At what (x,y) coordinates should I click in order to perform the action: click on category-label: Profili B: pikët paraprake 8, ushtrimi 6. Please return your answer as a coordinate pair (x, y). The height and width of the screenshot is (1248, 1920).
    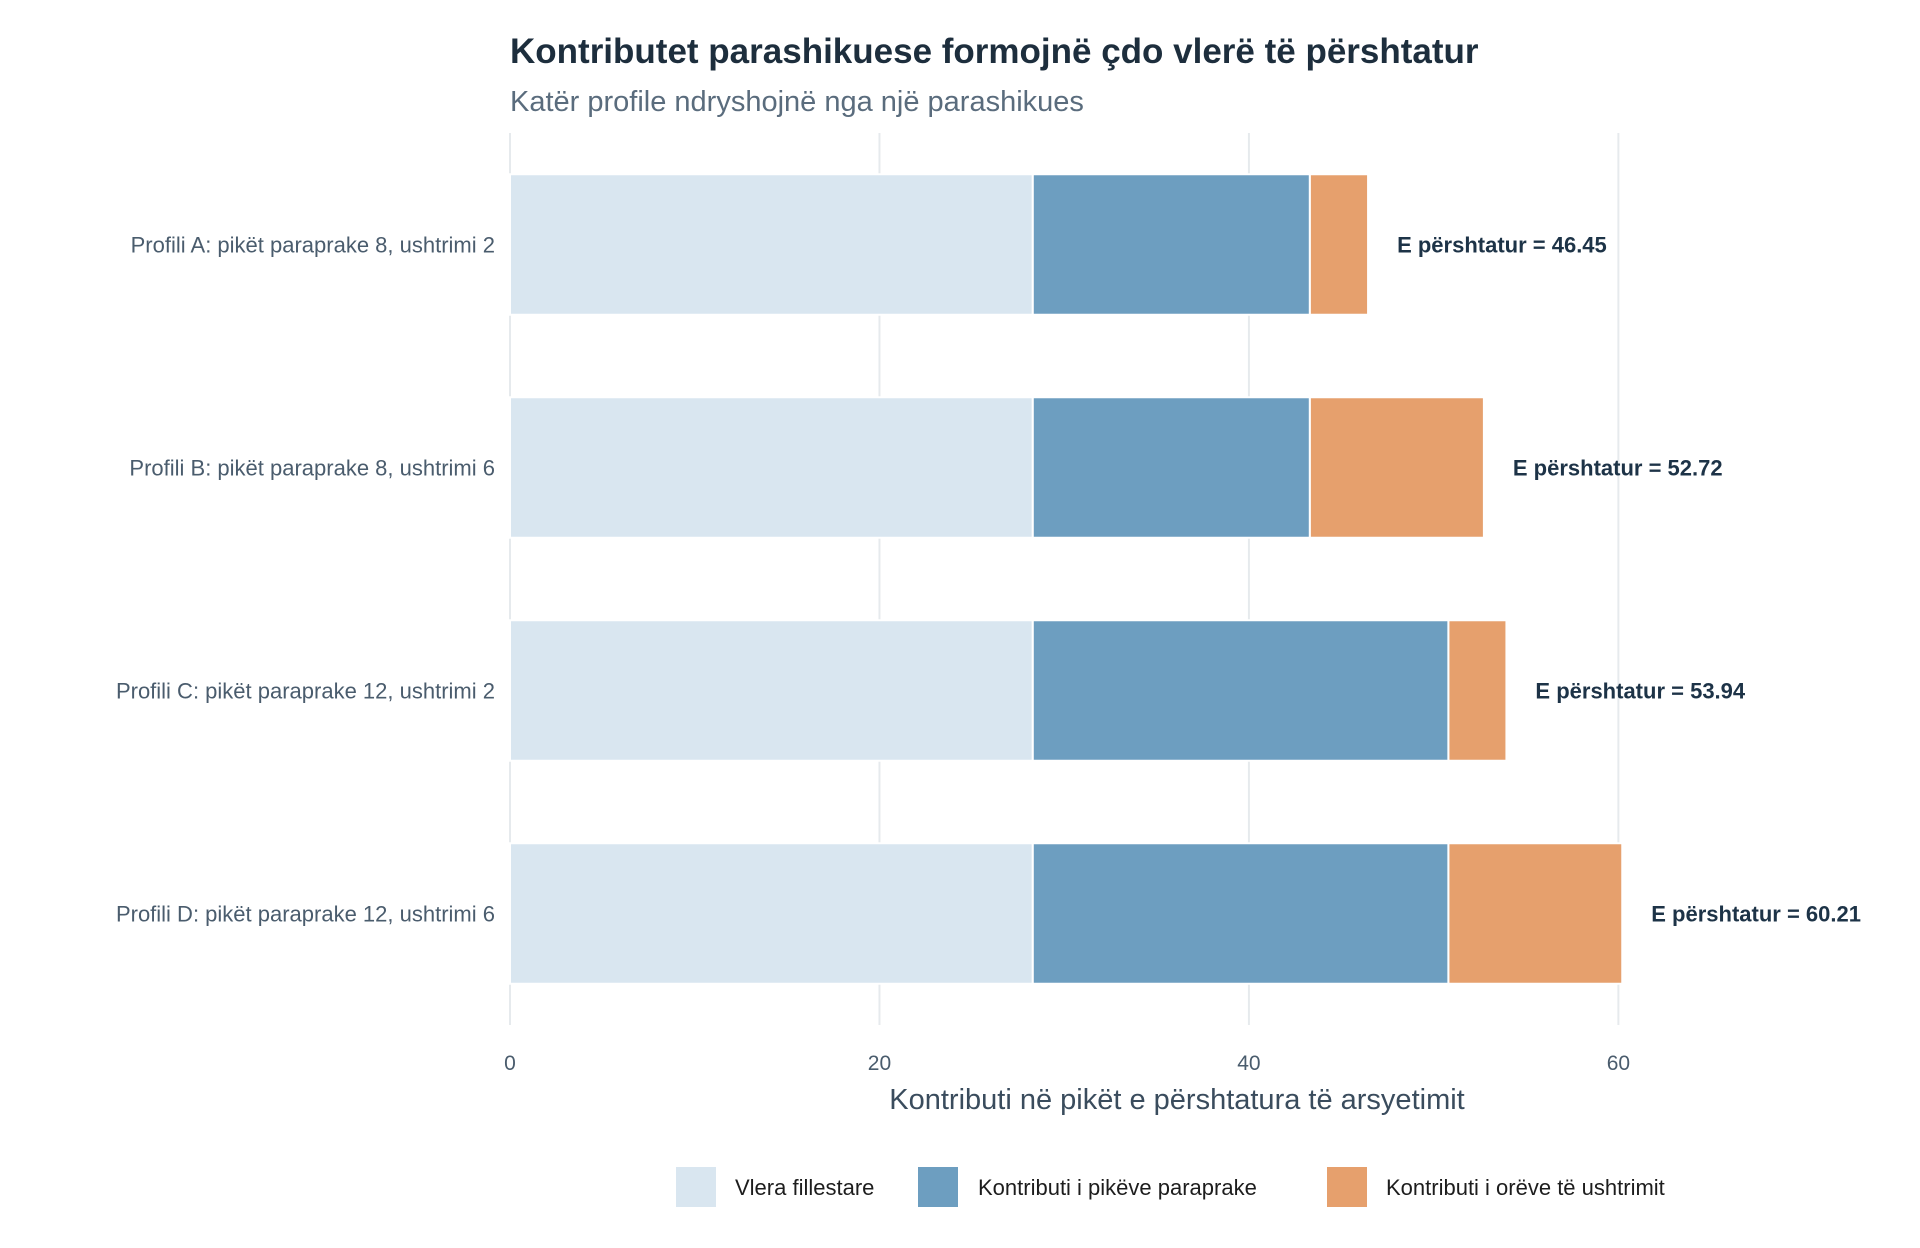
    Looking at the image, I should click on (312, 468).